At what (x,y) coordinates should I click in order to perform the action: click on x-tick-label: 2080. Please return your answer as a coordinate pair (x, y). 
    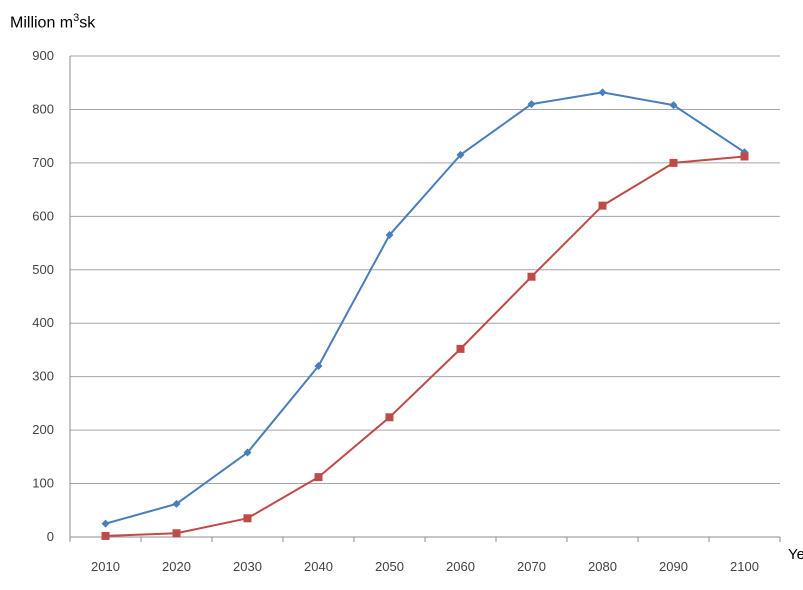
    Looking at the image, I should click on (602, 566).